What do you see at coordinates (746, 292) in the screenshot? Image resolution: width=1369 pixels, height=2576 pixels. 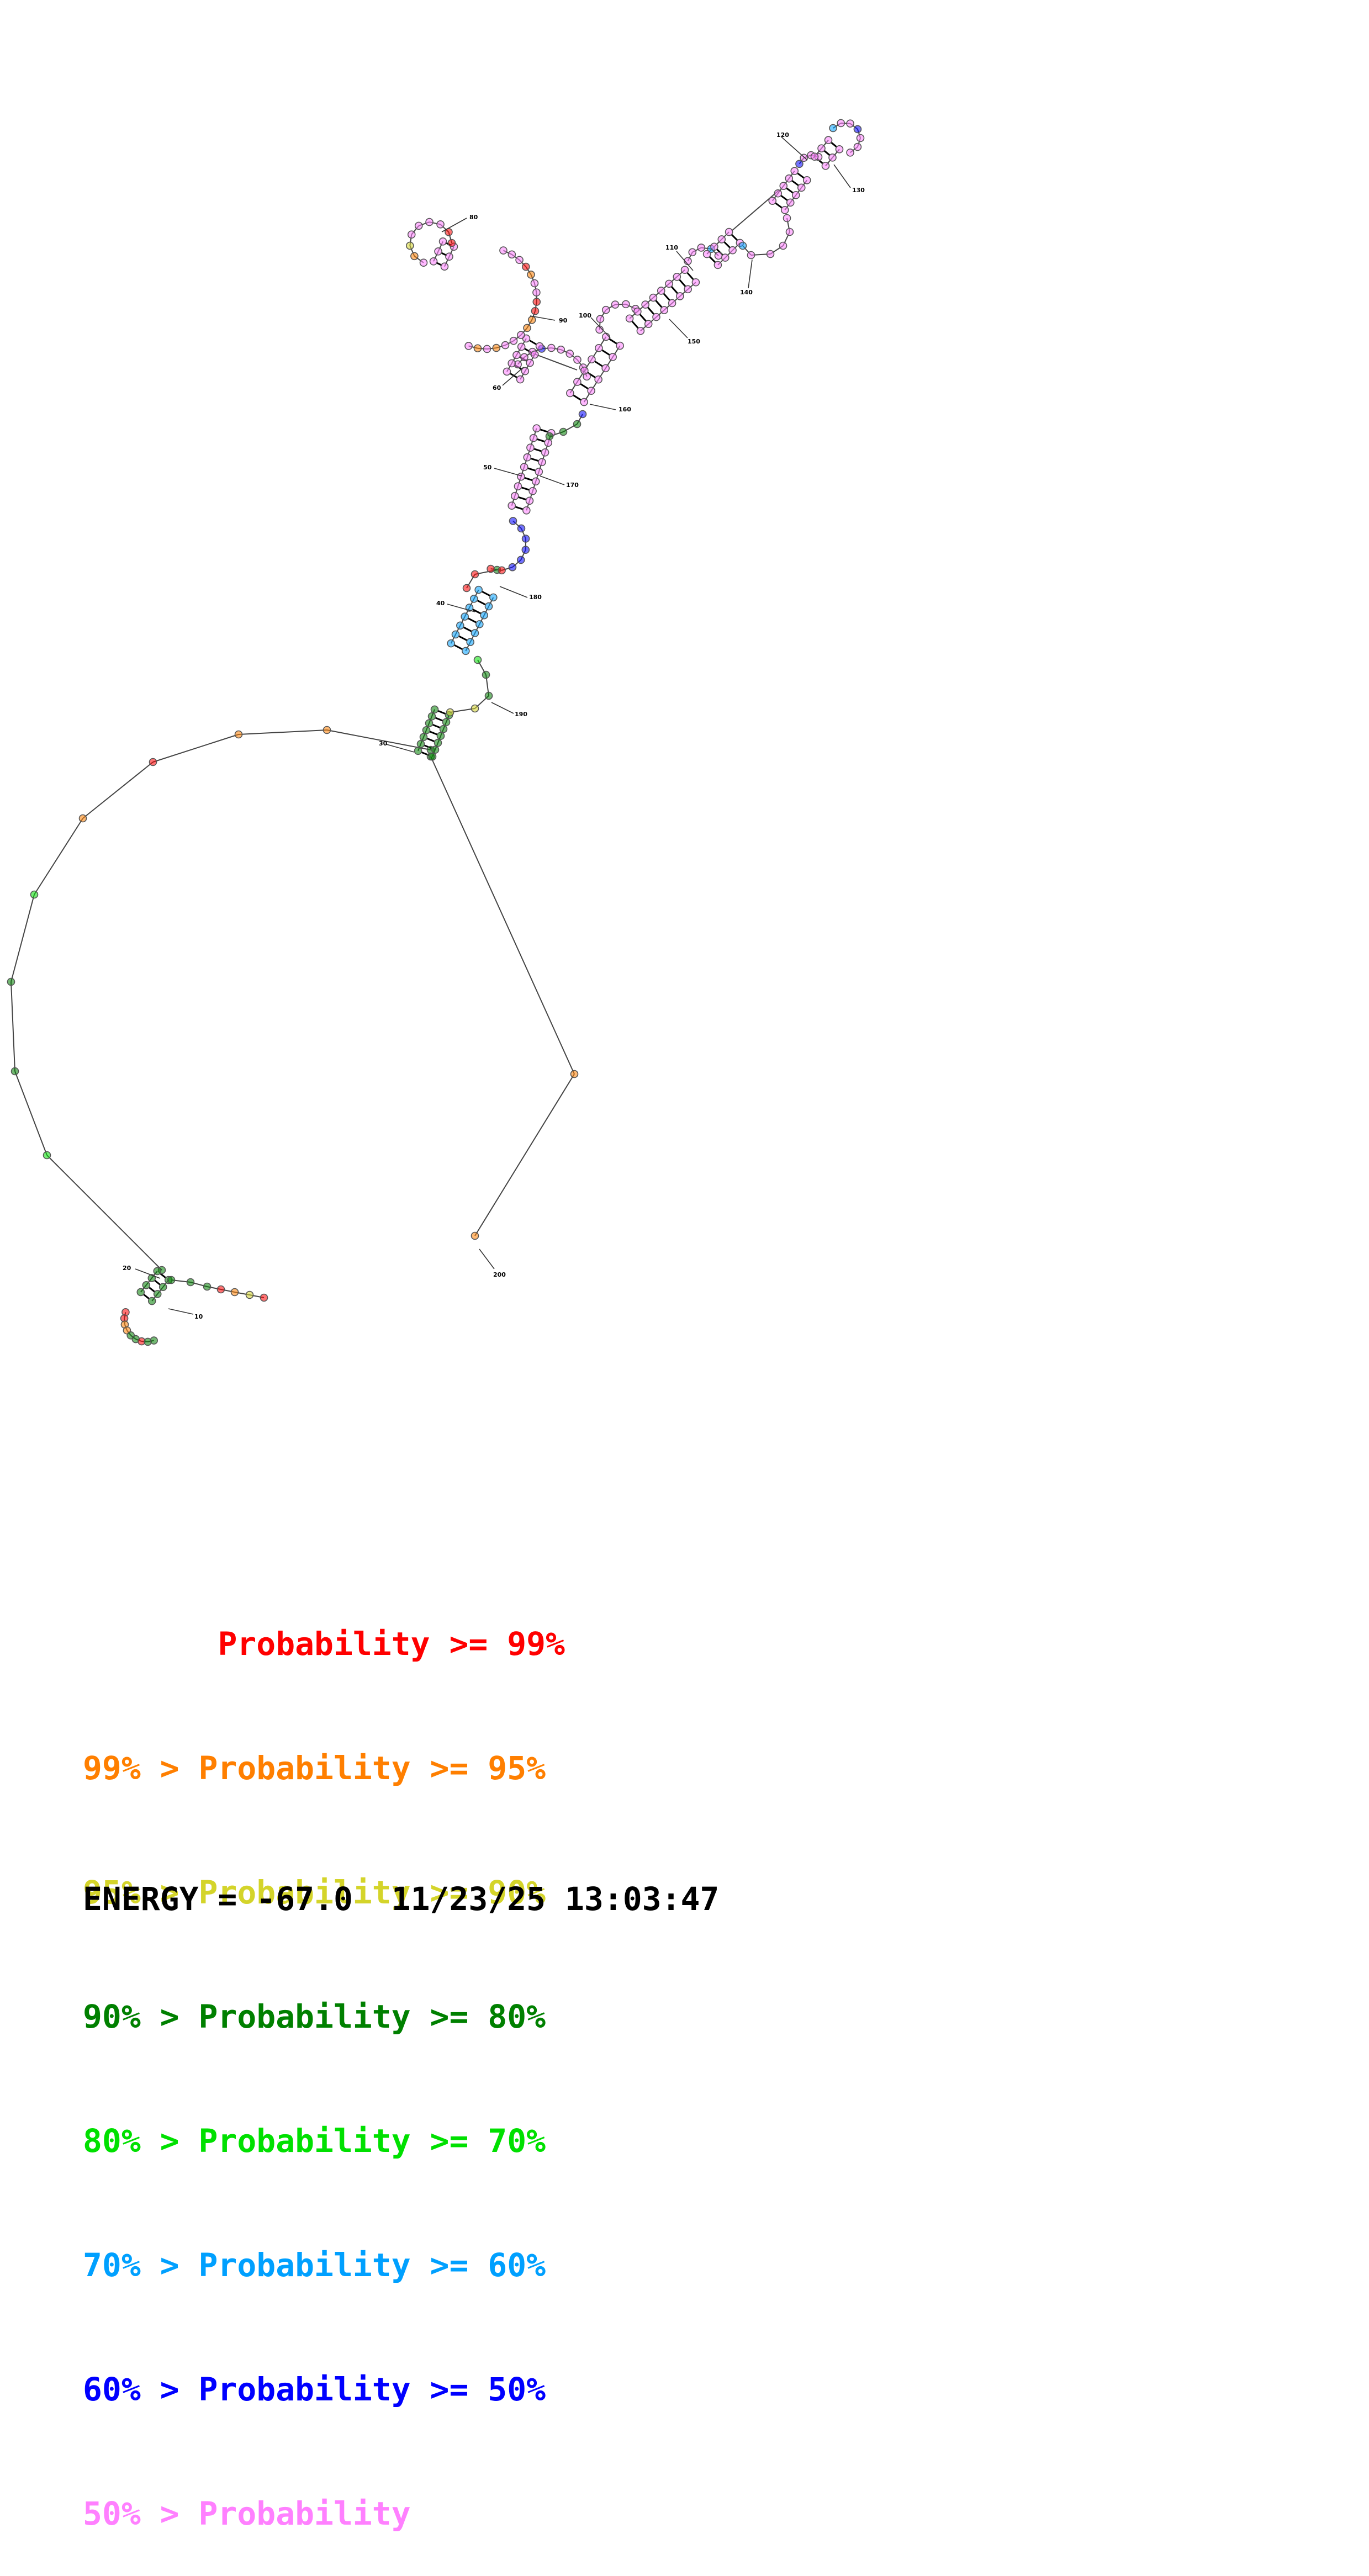 I see `index-label-140: 140` at bounding box center [746, 292].